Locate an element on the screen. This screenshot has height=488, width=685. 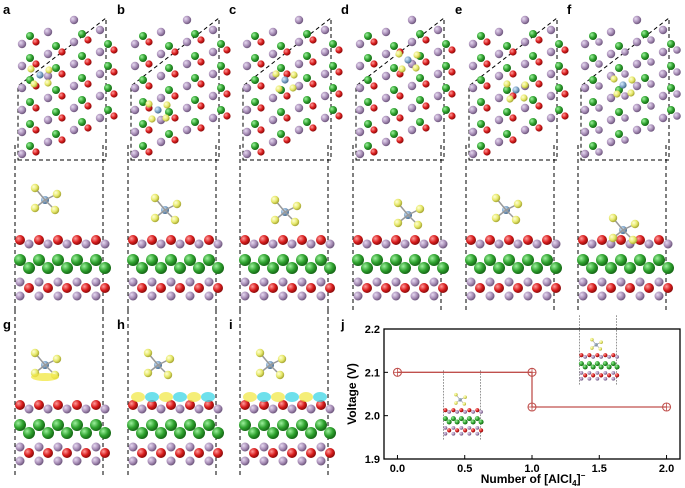
plot-series is located at coordinates (532, 389).